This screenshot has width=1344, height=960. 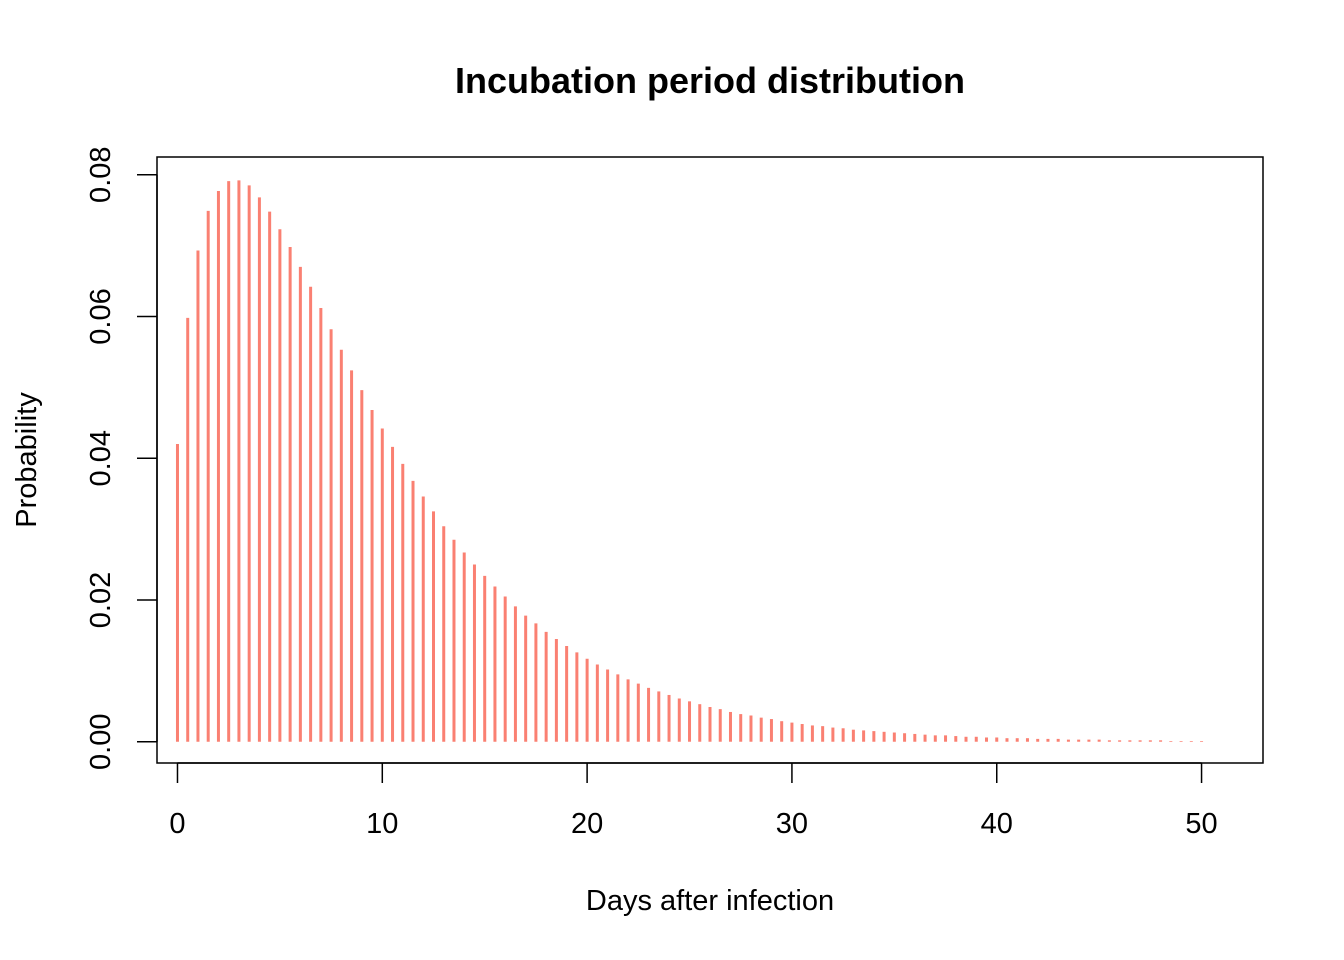 I want to click on y-tick-label: 0.08, so click(x=101, y=174).